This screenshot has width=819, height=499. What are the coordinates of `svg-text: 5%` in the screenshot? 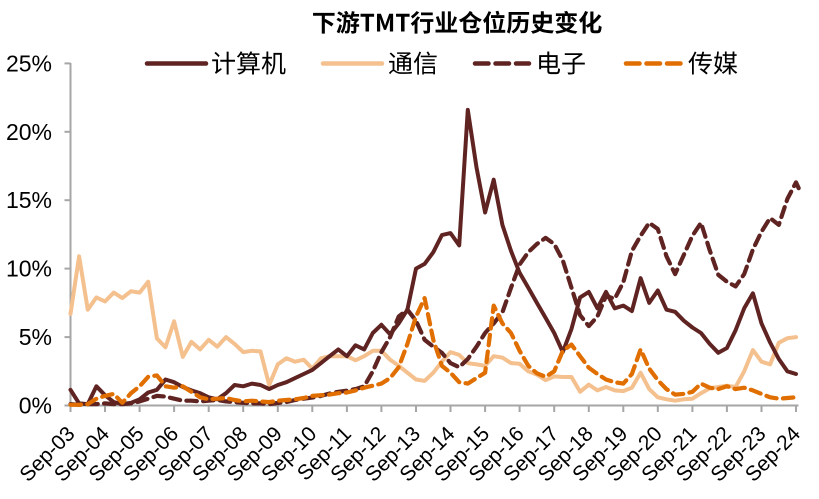 It's located at (35, 337).